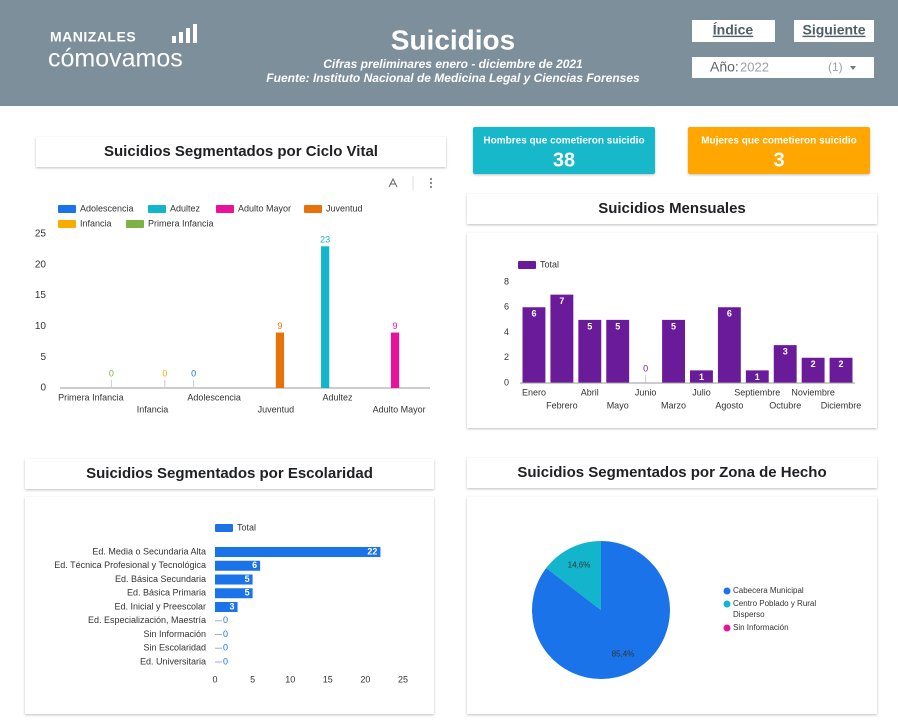  Describe the element at coordinates (41, 264) in the screenshot. I see `y-tick-label: 20` at that location.